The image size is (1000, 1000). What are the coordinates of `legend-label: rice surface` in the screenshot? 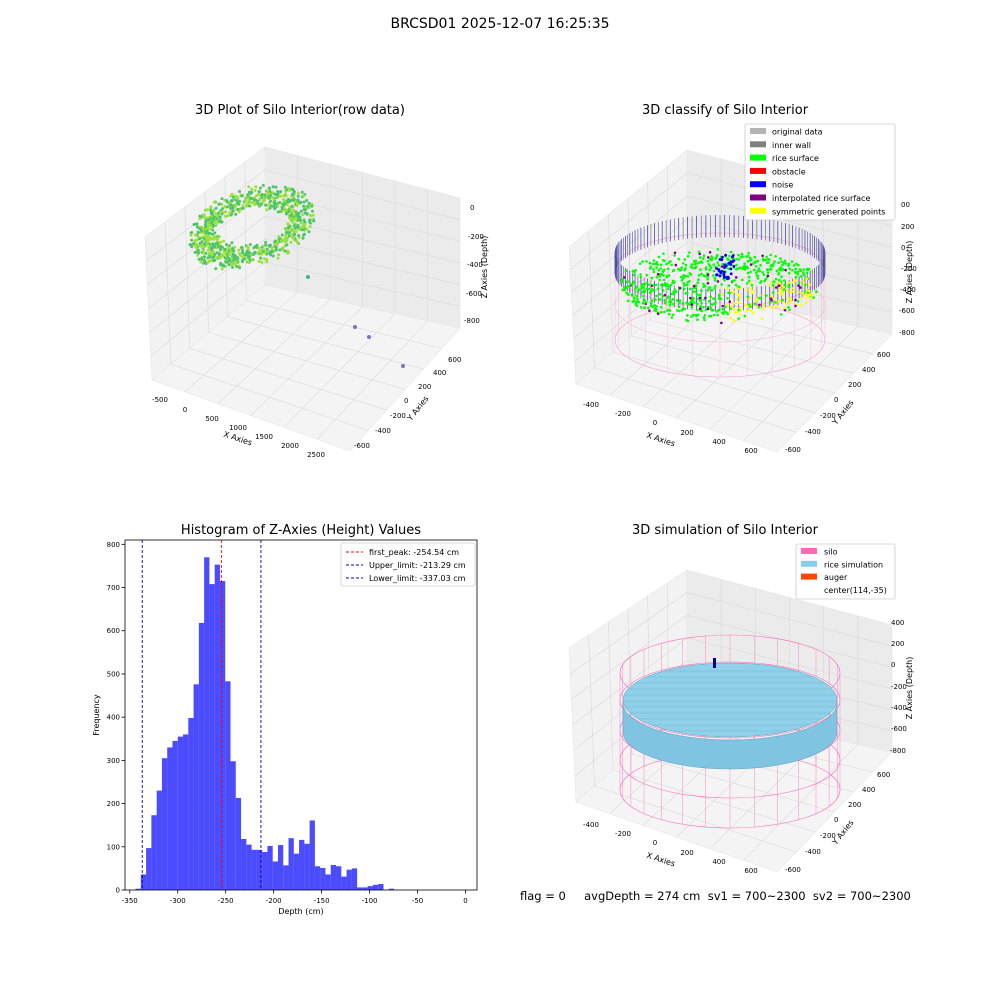 It's located at (795, 158).